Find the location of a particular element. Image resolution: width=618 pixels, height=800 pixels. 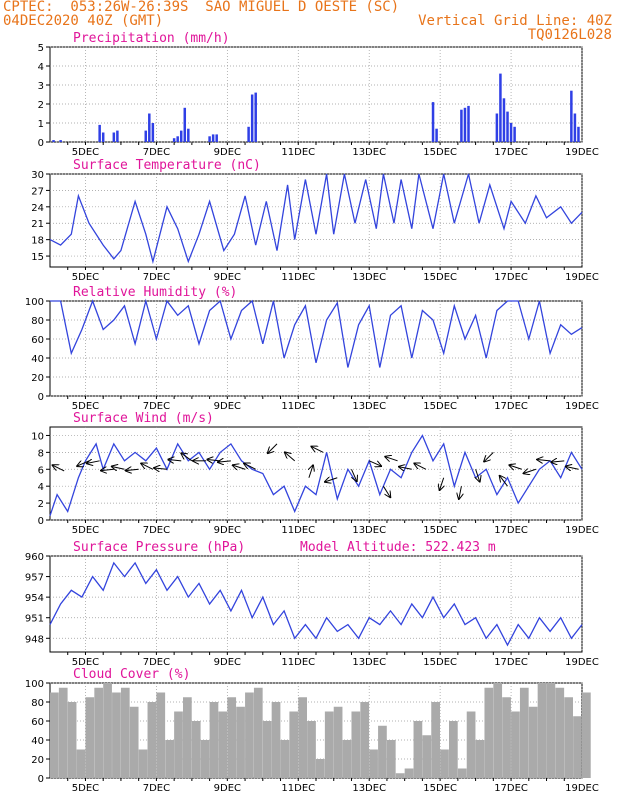

humidity-frame is located at coordinates (316, 348).